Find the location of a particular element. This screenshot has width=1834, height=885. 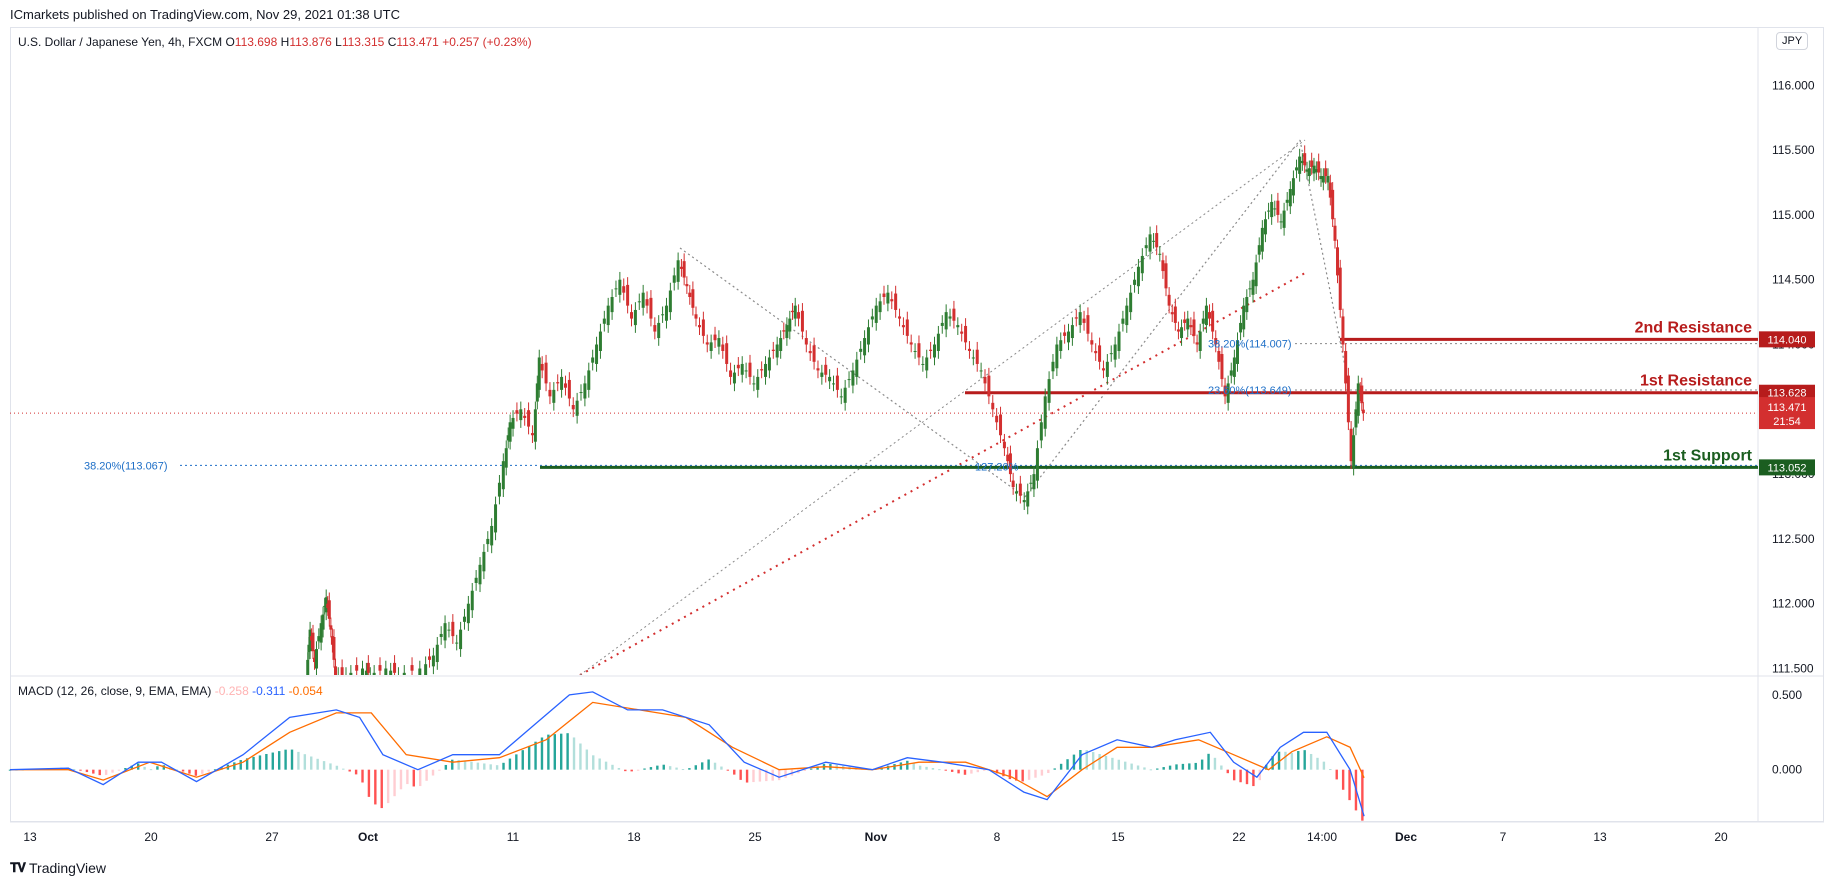

macd-value: -0.311 is located at coordinates (269, 691).